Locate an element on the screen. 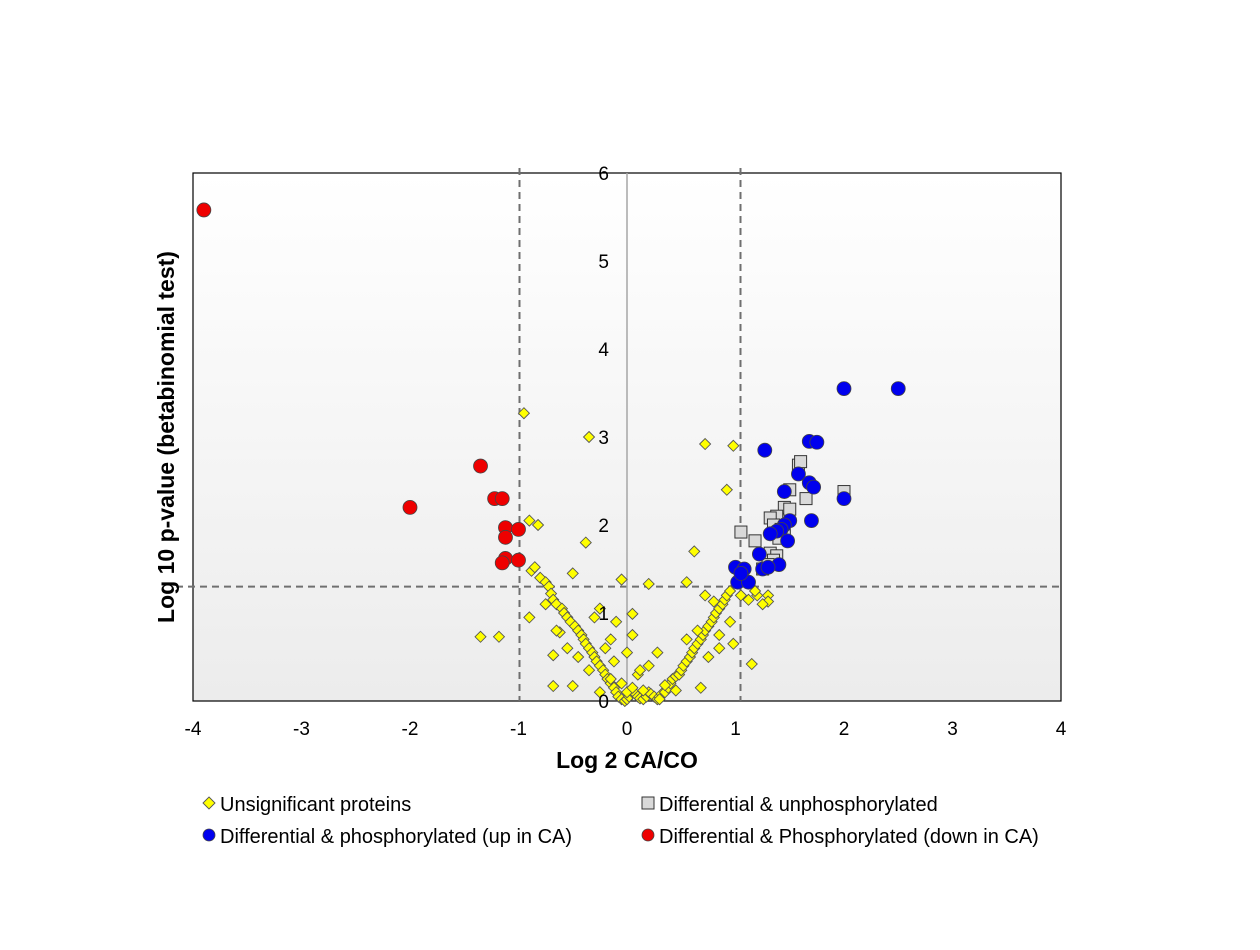 The height and width of the screenshot is (950, 1260). x-tick-label: 2 is located at coordinates (844, 729).